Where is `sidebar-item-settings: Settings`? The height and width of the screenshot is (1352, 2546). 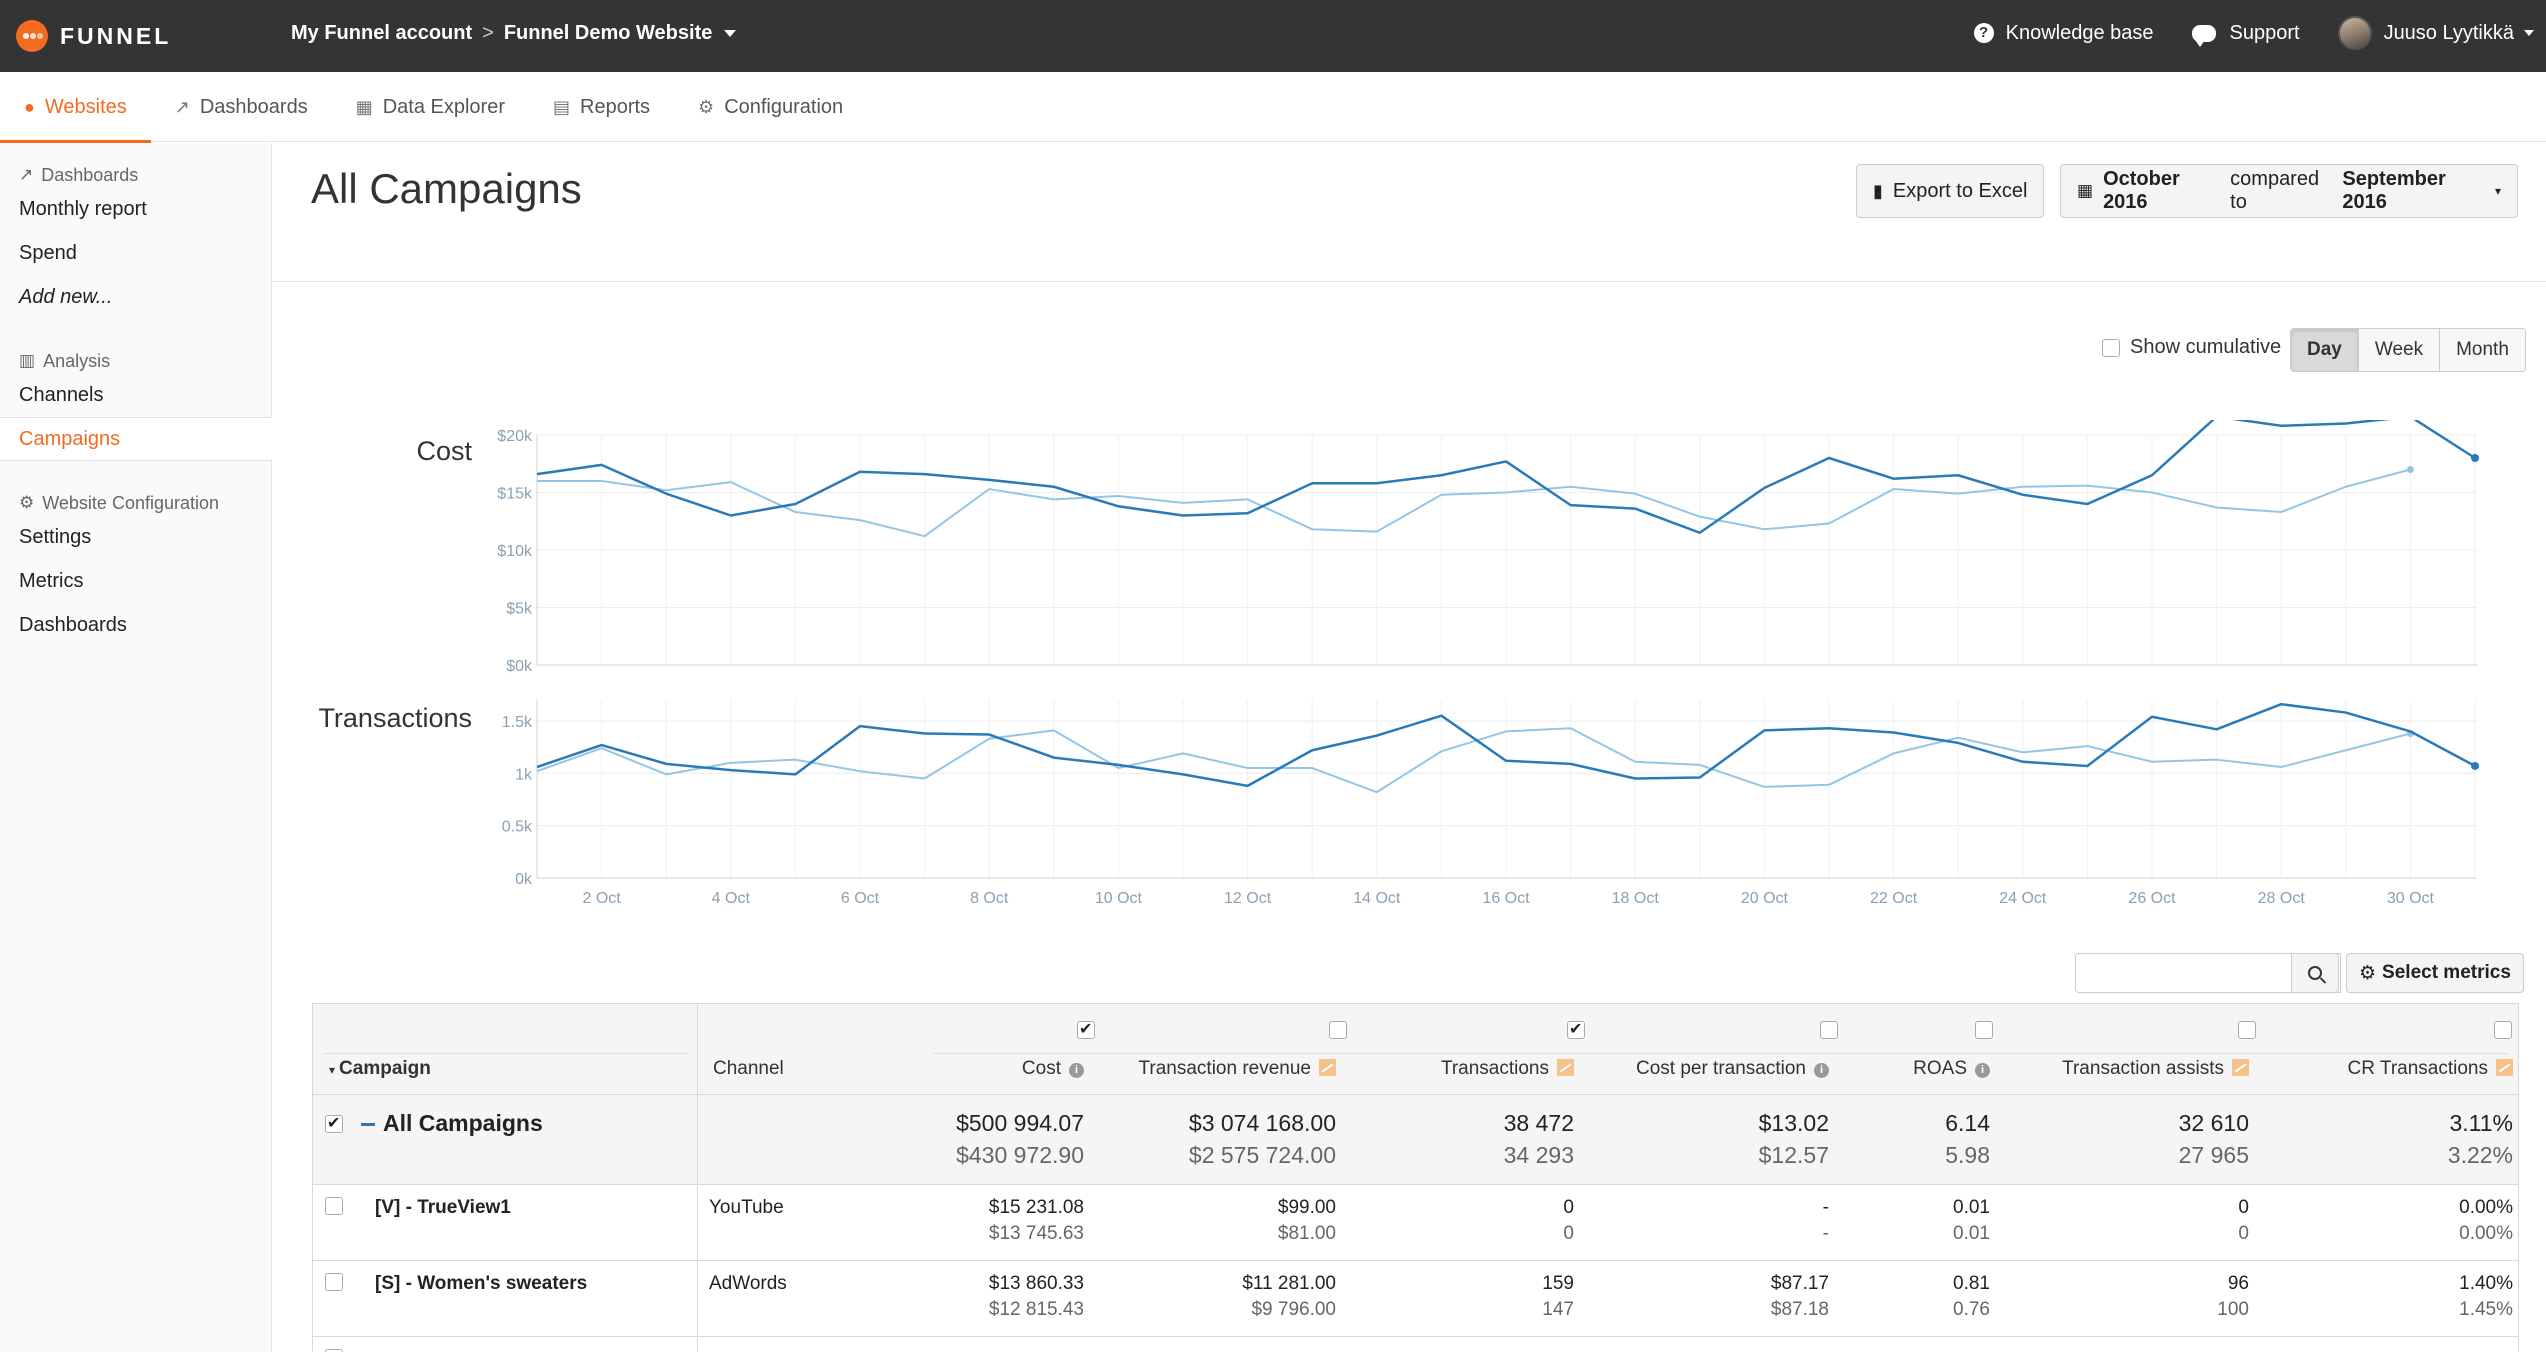 sidebar-item-settings: Settings is located at coordinates (55, 536).